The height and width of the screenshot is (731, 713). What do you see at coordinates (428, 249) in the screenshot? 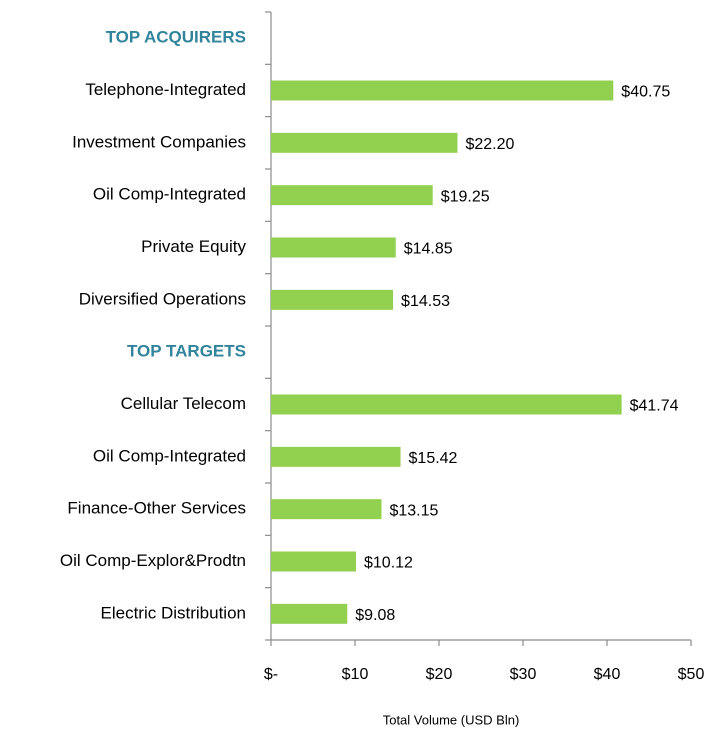
I see `value-label: $14.85` at bounding box center [428, 249].